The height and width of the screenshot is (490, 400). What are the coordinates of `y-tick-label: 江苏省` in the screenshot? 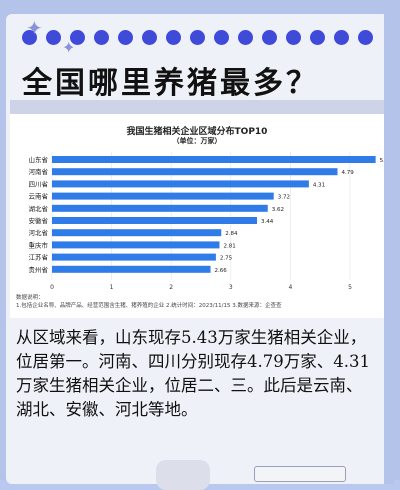 It's located at (39, 257).